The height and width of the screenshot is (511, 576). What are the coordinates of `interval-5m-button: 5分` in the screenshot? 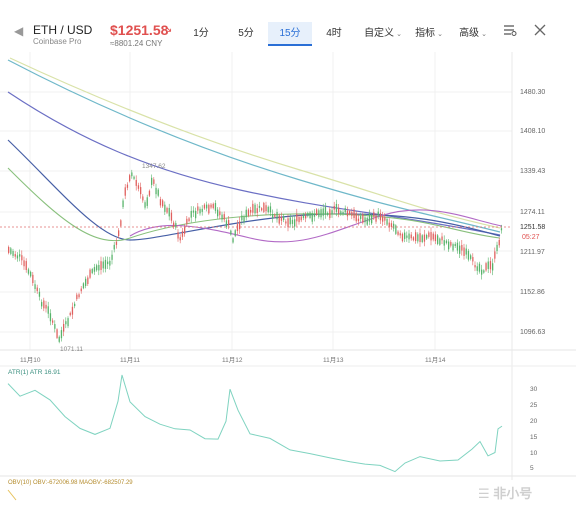 It's located at (246, 33).